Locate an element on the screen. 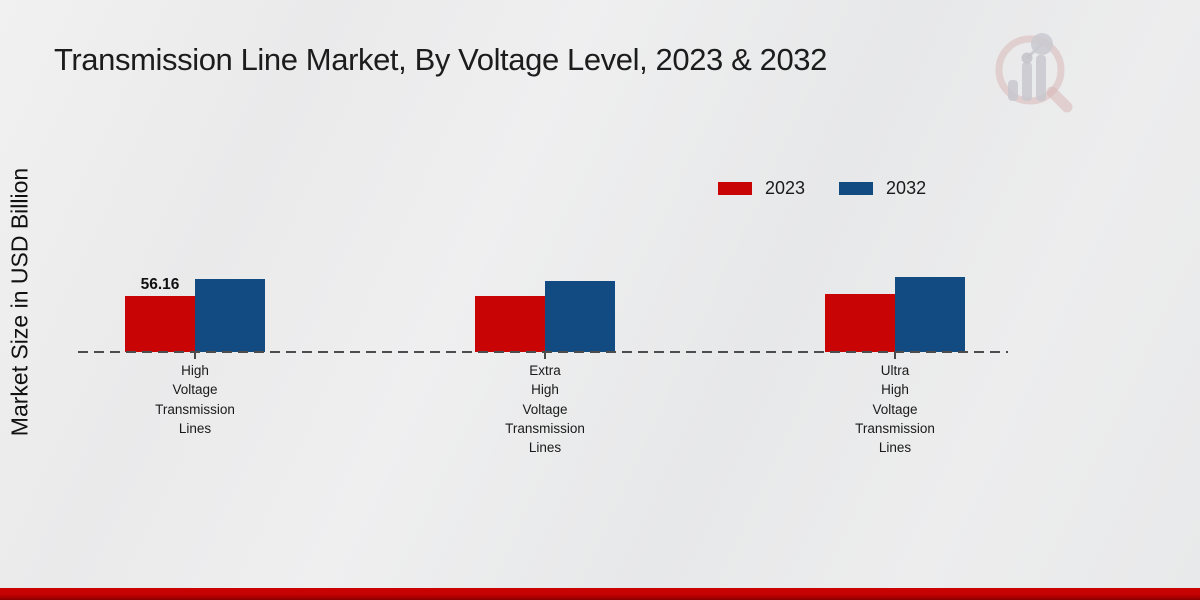  bar-data-label: 56.16 is located at coordinates (160, 284).